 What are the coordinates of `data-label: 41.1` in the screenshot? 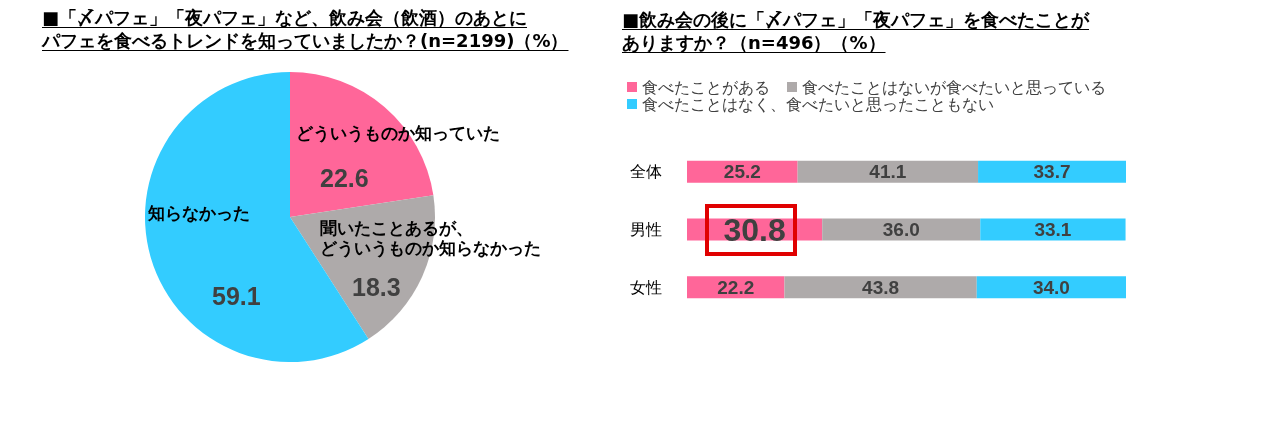 It's located at (888, 172).